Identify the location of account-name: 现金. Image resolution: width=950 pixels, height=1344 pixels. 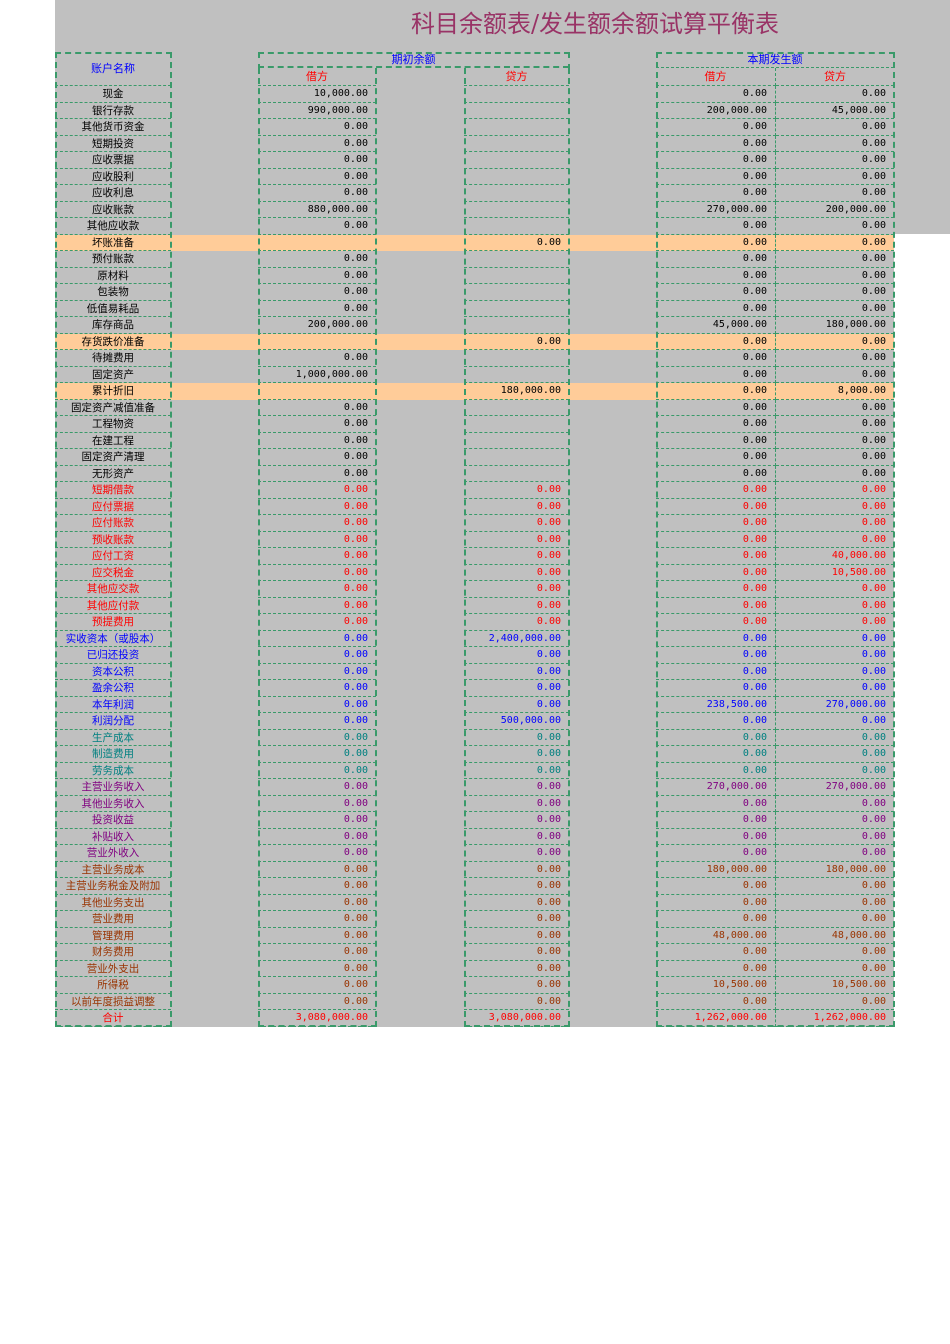
(113, 94).